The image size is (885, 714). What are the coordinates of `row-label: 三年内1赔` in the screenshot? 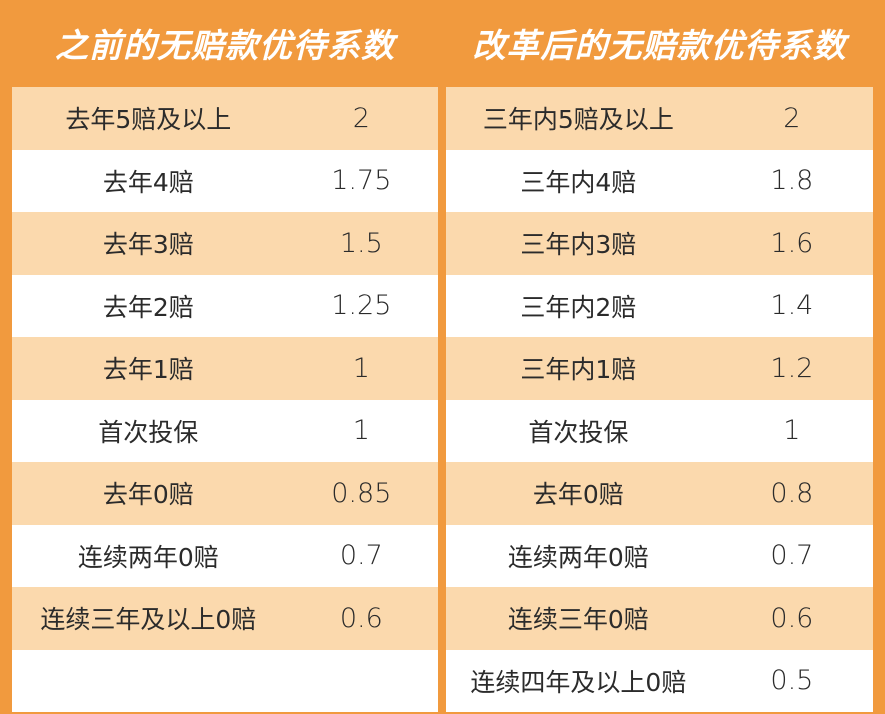 It's located at (578, 370).